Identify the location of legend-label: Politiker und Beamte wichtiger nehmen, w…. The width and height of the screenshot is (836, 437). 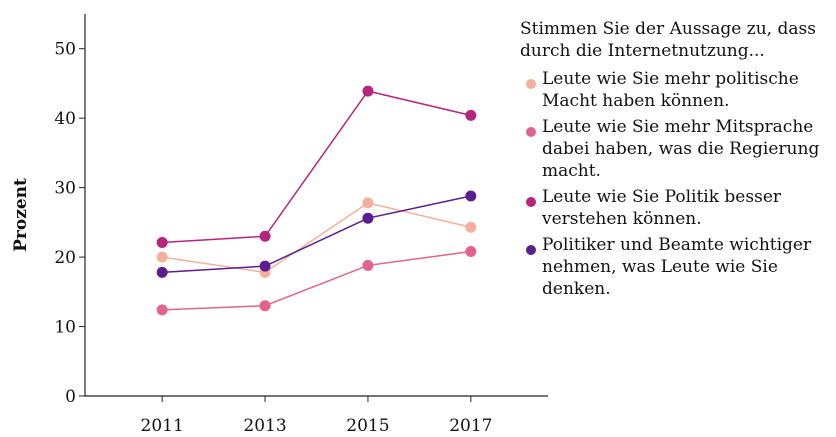
(677, 267).